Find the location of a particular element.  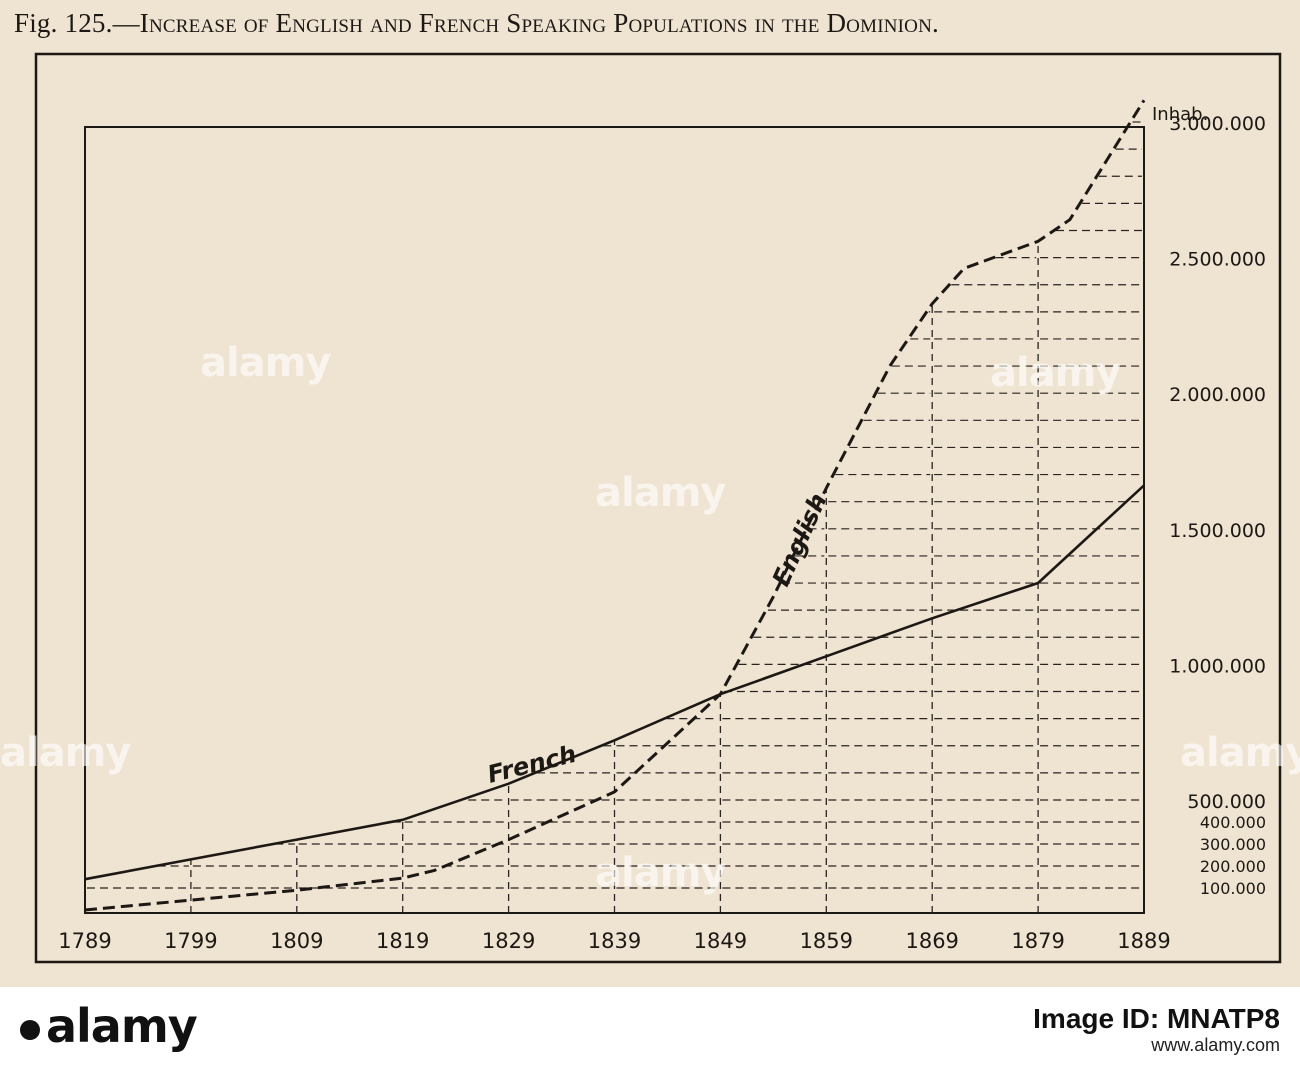

x-tick-label: 1849 is located at coordinates (720, 941).